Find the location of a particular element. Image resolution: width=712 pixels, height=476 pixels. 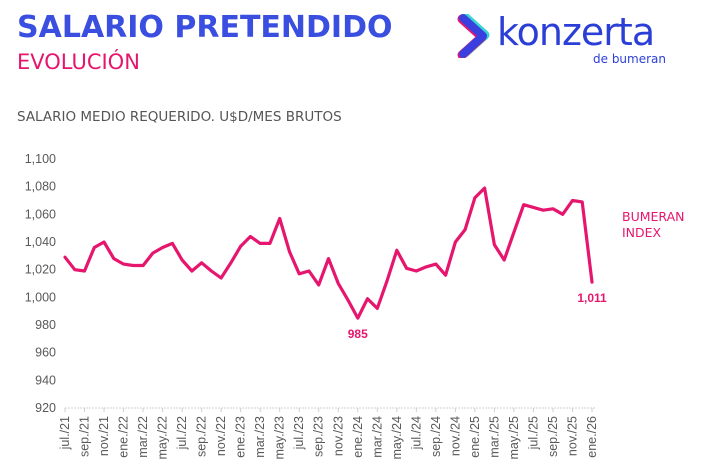

y-tick-label: 980 is located at coordinates (45, 325).